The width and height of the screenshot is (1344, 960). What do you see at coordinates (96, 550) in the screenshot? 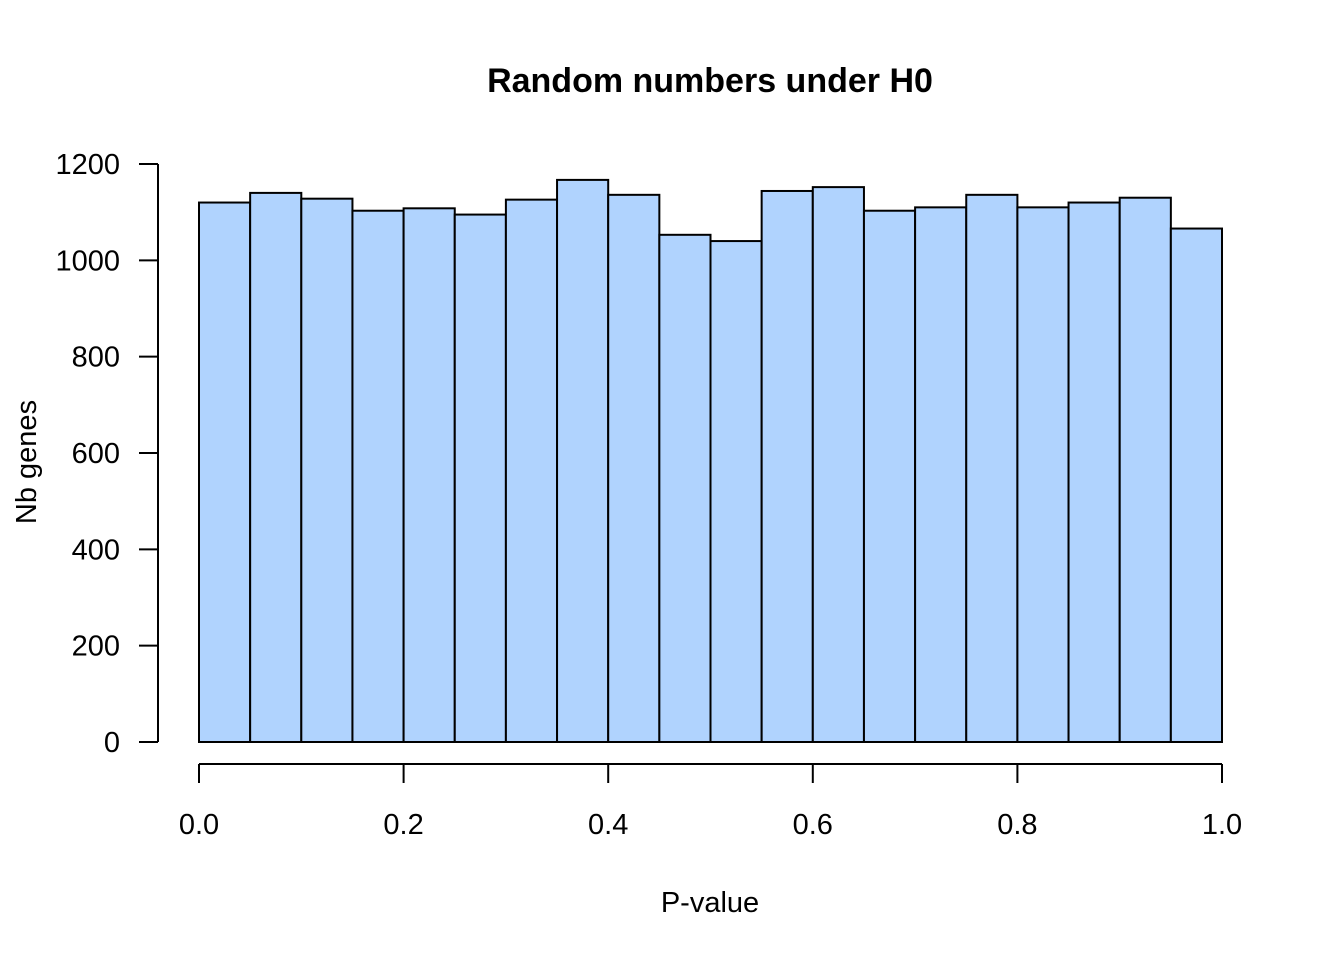
I see `y-tick-label: 400` at bounding box center [96, 550].